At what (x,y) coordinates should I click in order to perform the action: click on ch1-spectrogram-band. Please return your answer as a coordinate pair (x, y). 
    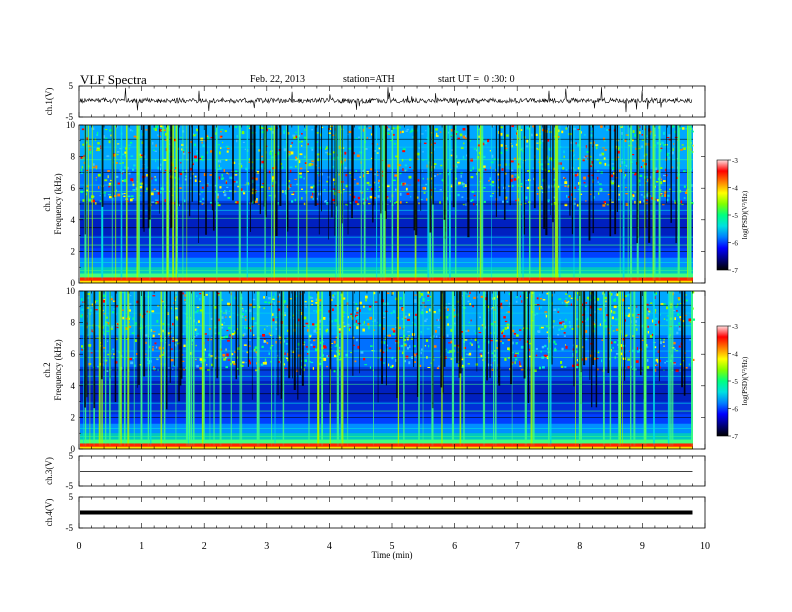
    Looking at the image, I should click on (386, 275).